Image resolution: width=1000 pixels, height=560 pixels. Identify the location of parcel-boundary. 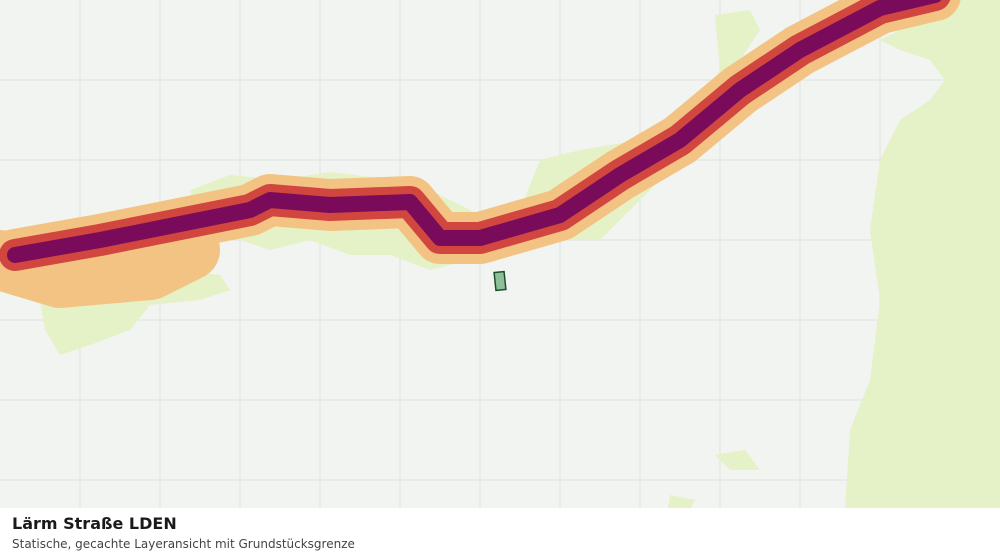
(500, 281).